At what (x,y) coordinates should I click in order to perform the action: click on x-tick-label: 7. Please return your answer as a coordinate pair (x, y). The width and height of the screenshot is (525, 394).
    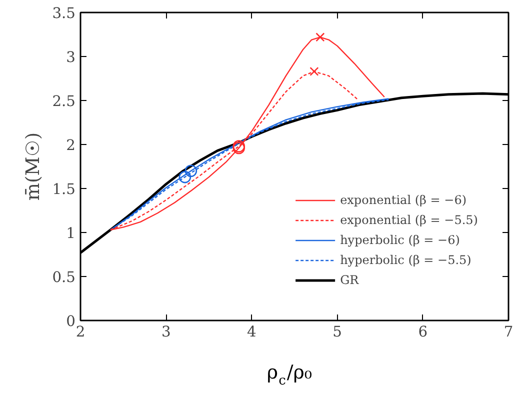
    Looking at the image, I should click on (509, 332).